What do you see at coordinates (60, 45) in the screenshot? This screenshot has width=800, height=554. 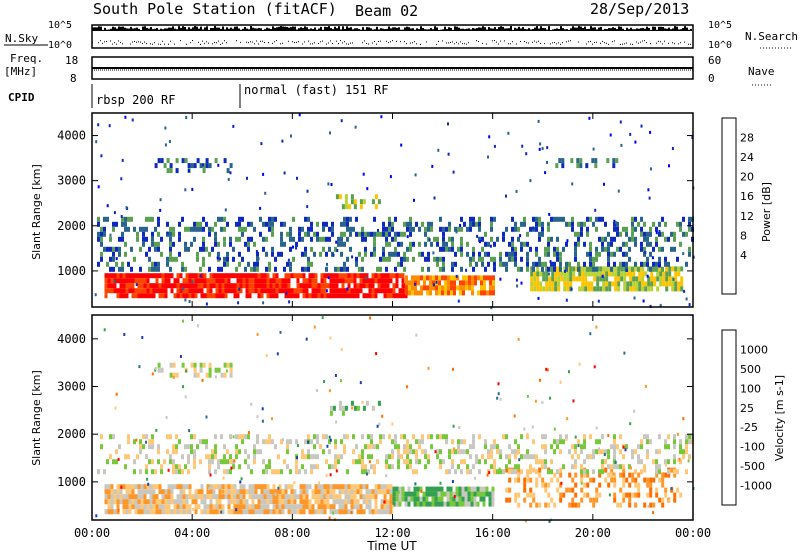 I see `nsky-tick-bottom: 10^0` at bounding box center [60, 45].